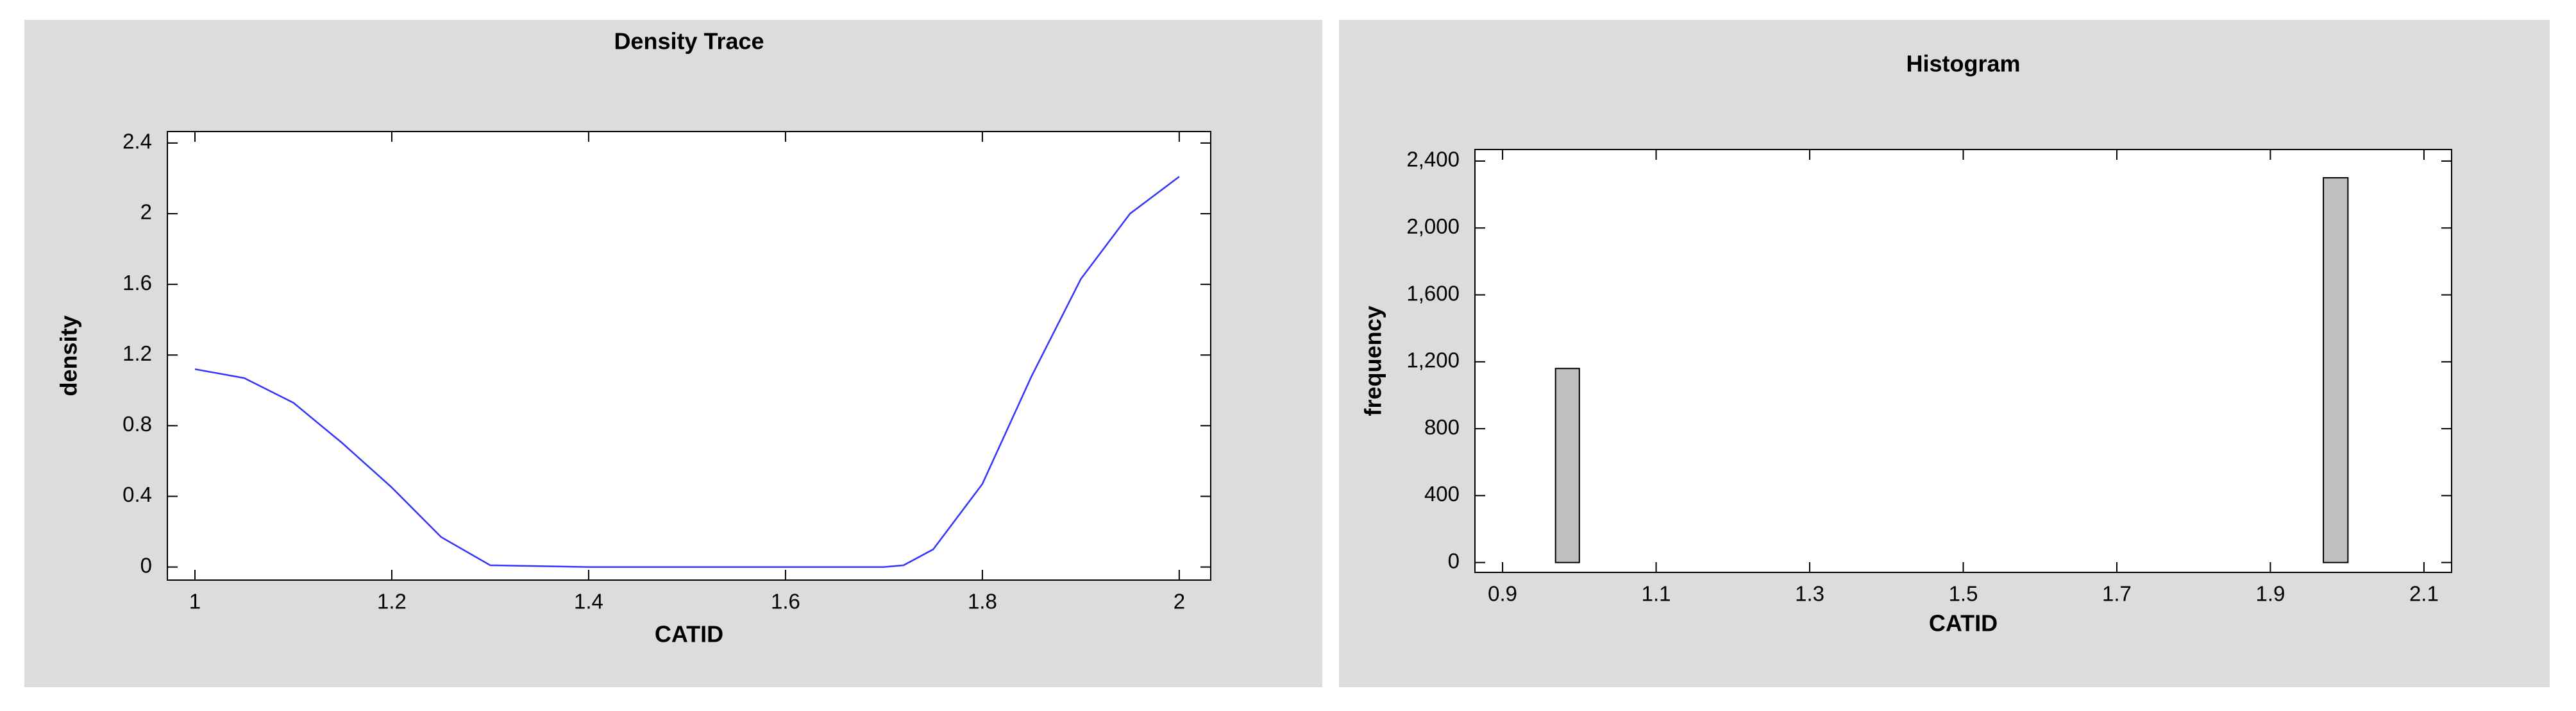 The image size is (2576, 711). What do you see at coordinates (1373, 360) in the screenshot?
I see `y-axis-label: frequency` at bounding box center [1373, 360].